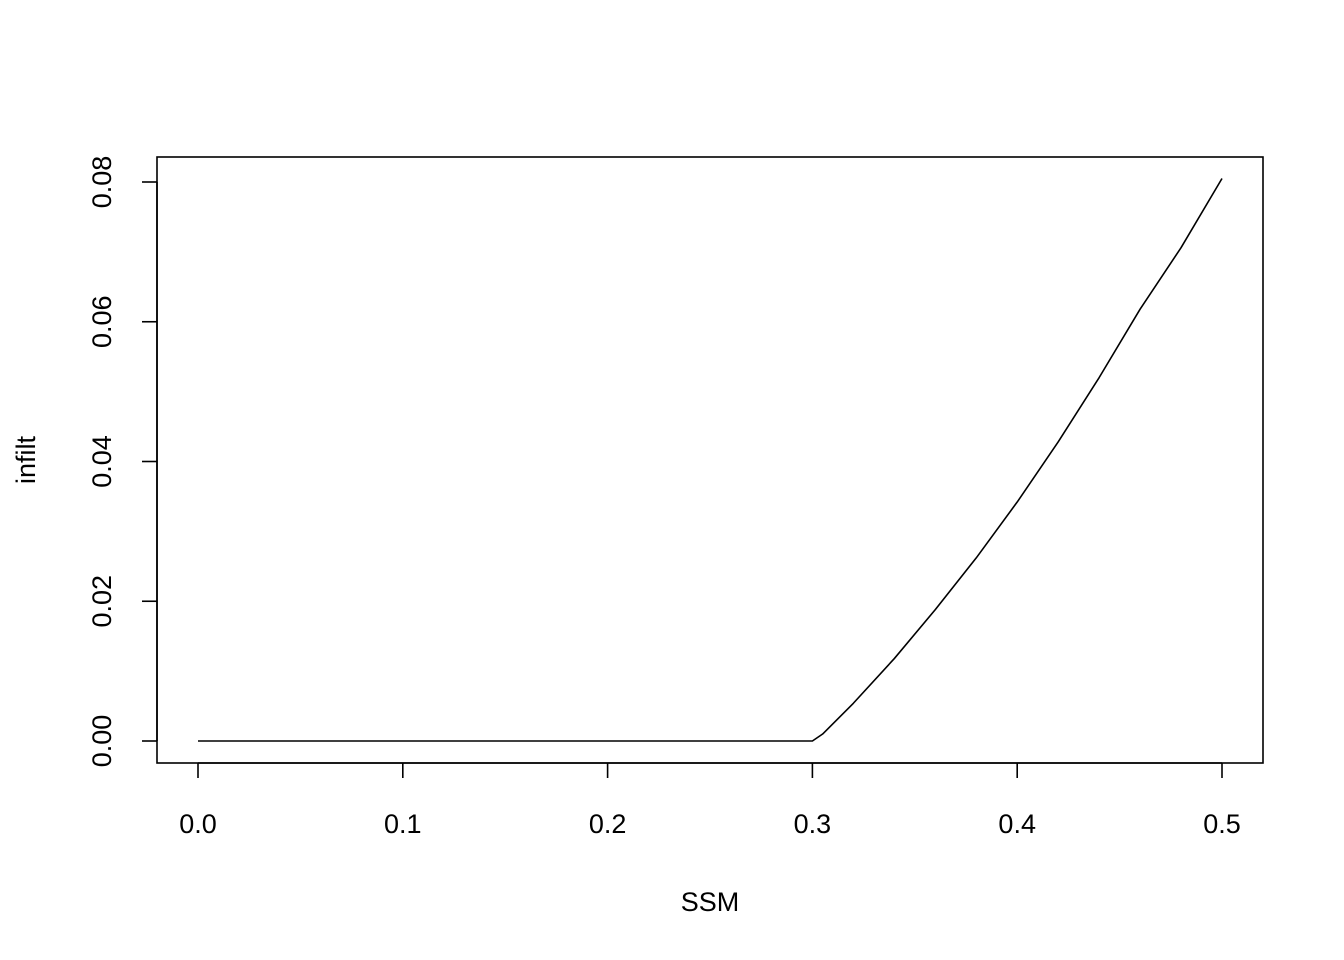 The width and height of the screenshot is (1344, 960). Describe the element at coordinates (102, 741) in the screenshot. I see `y-tick-label: 0.00` at that location.